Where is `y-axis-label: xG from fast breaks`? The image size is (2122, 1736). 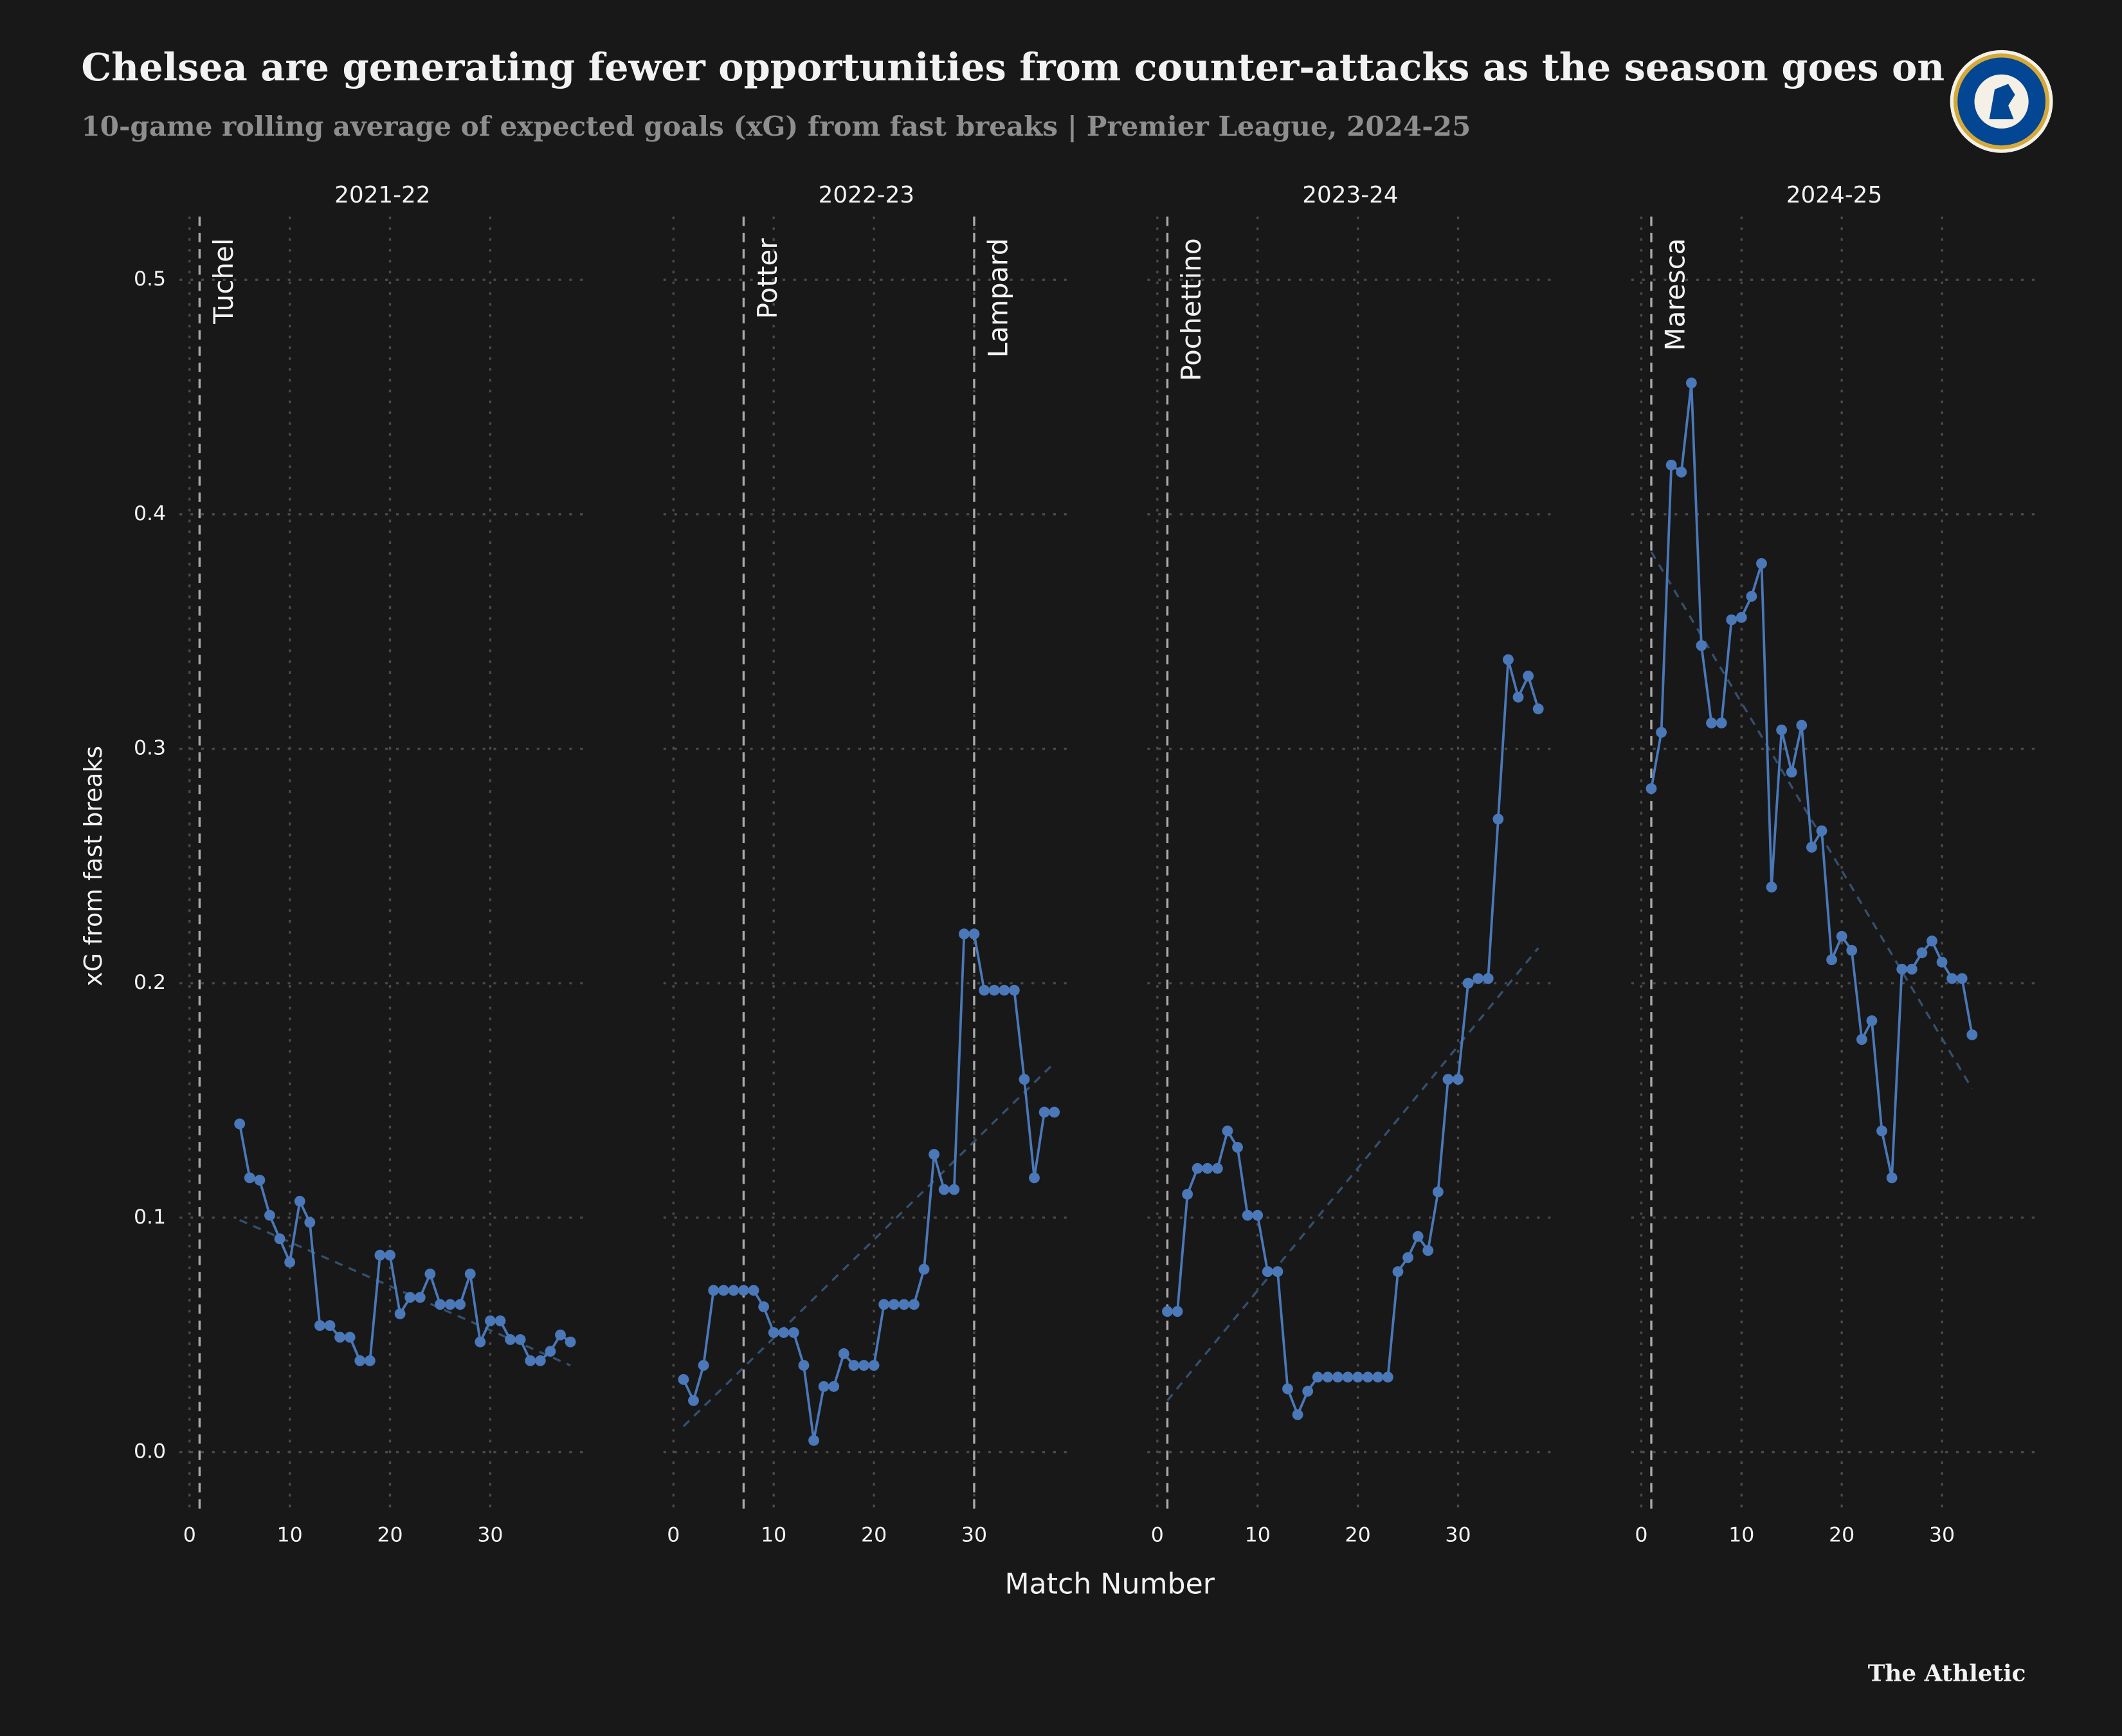
y-axis-label: xG from fast breaks is located at coordinates (93, 866).